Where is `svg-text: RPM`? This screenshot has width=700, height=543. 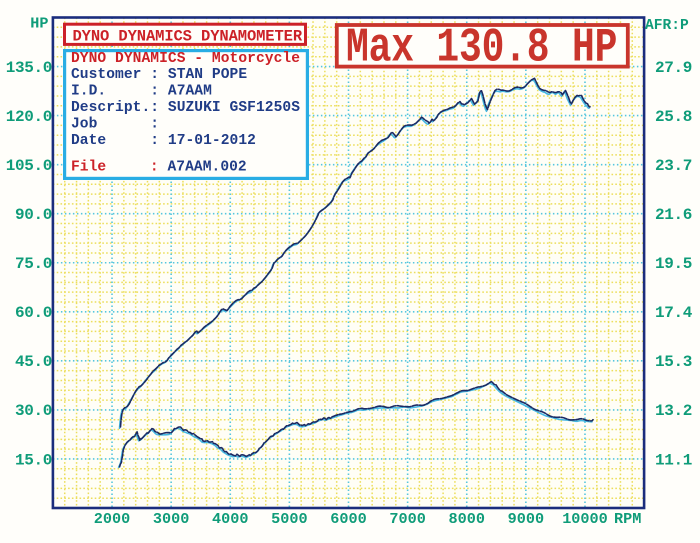 svg-text: RPM is located at coordinates (627, 519).